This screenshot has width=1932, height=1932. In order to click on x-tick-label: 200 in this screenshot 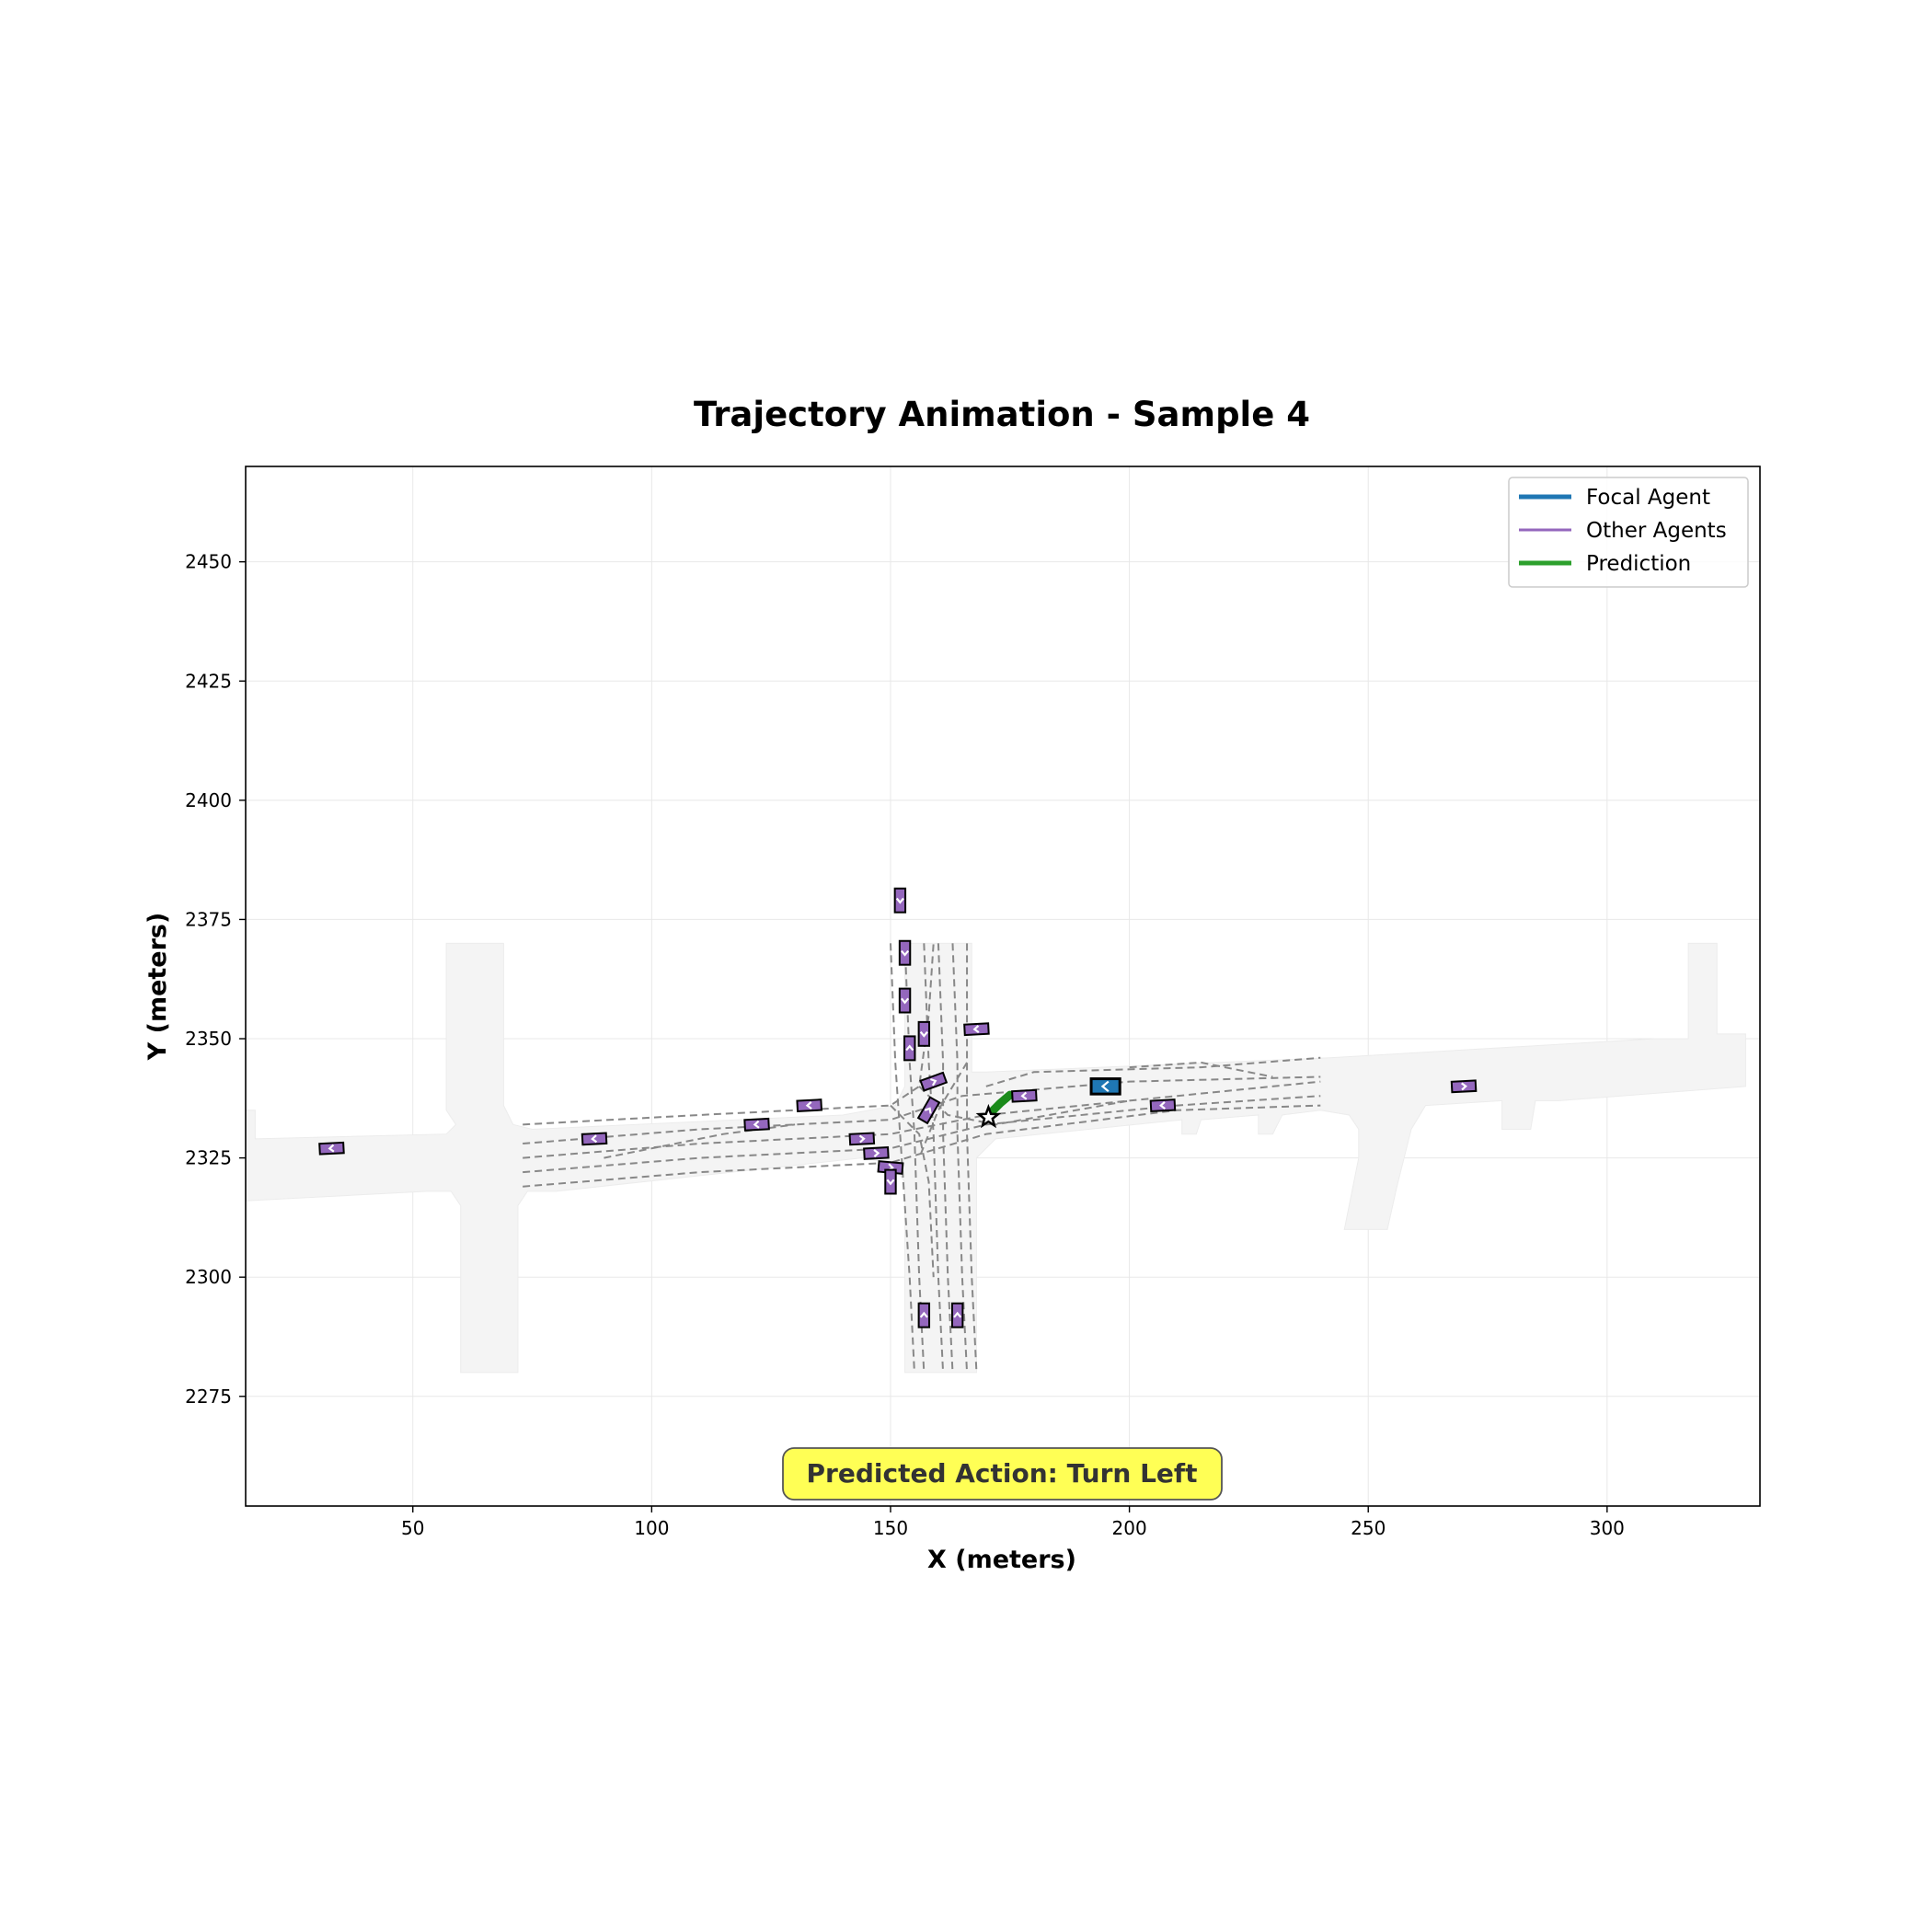, I will do `click(1129, 1528)`.